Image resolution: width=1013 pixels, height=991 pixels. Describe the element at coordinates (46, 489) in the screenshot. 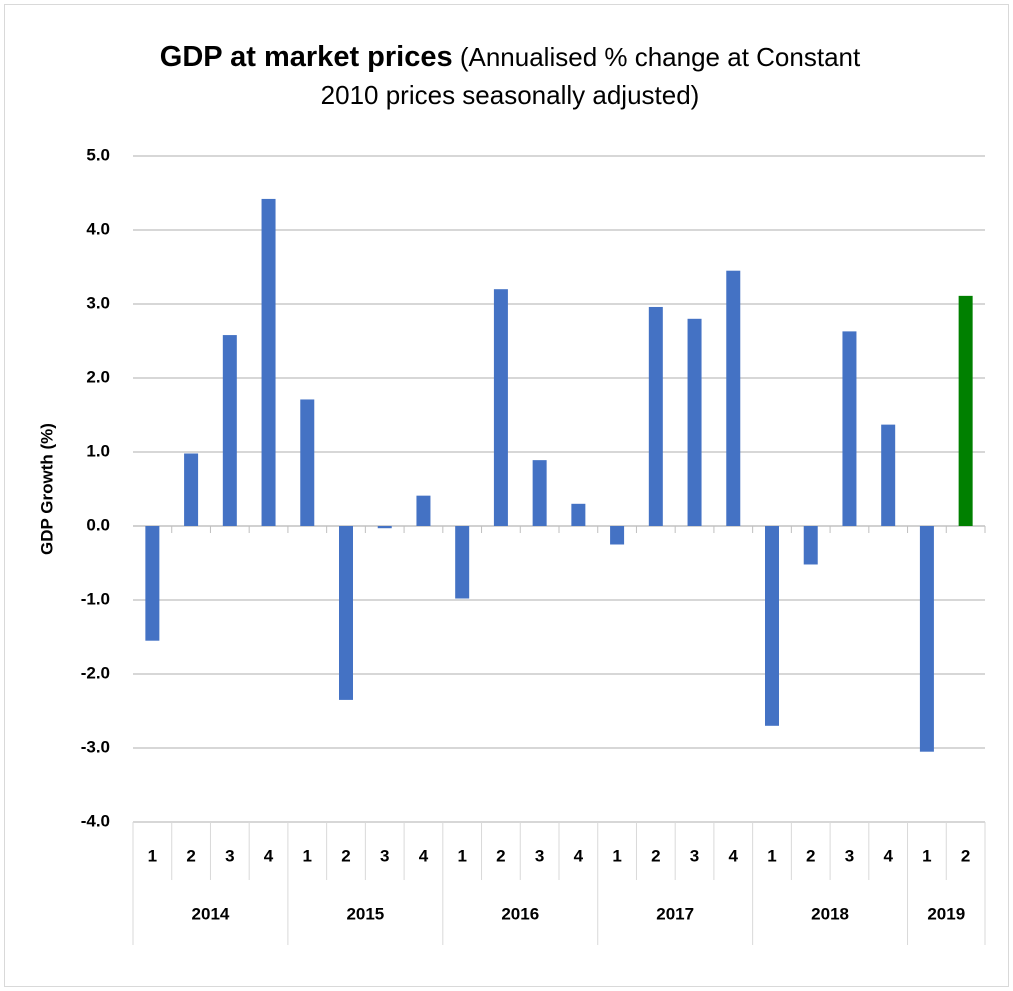

I see `y-axis-label: GDP Growth (%)` at that location.